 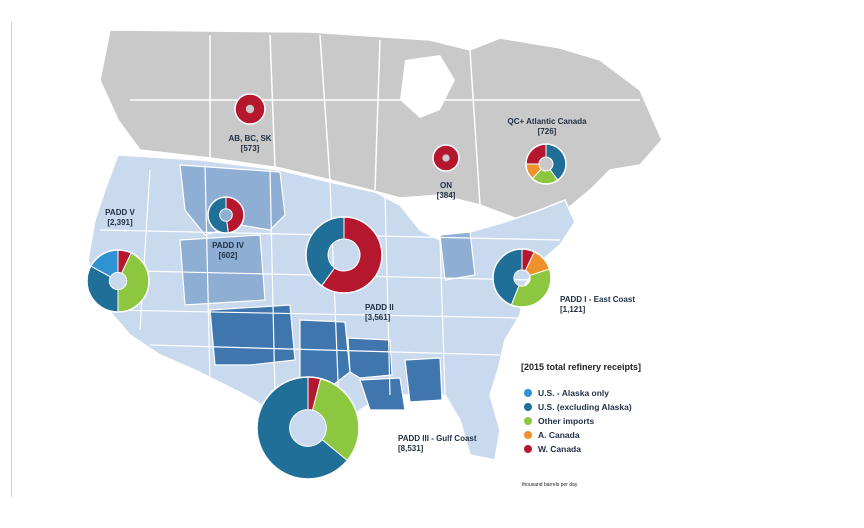 I want to click on hudson-bay, so click(x=427, y=86).